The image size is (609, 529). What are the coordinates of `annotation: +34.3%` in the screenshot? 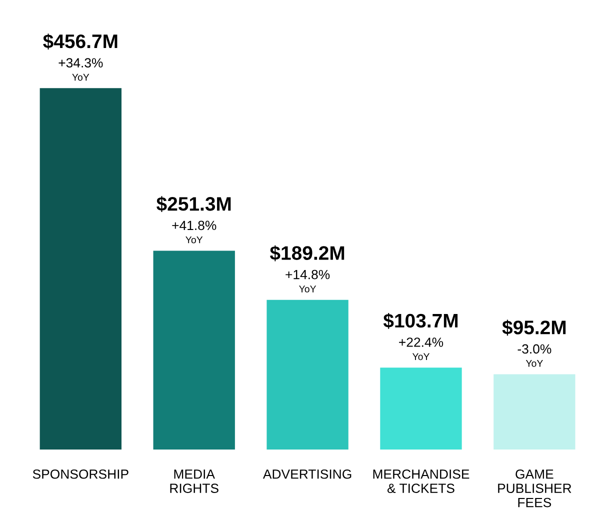 It's located at (80, 63).